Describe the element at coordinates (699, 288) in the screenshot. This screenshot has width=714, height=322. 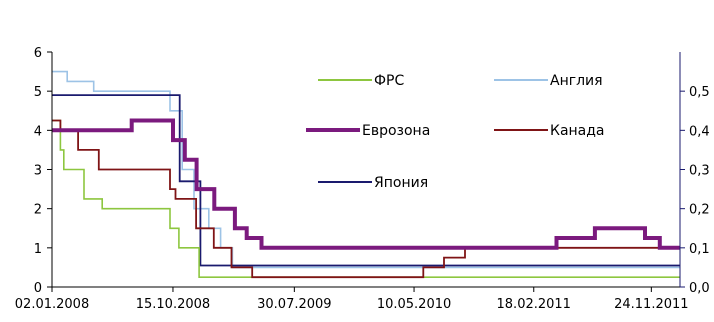
I see `y2-tick-label: 0,0` at that location.